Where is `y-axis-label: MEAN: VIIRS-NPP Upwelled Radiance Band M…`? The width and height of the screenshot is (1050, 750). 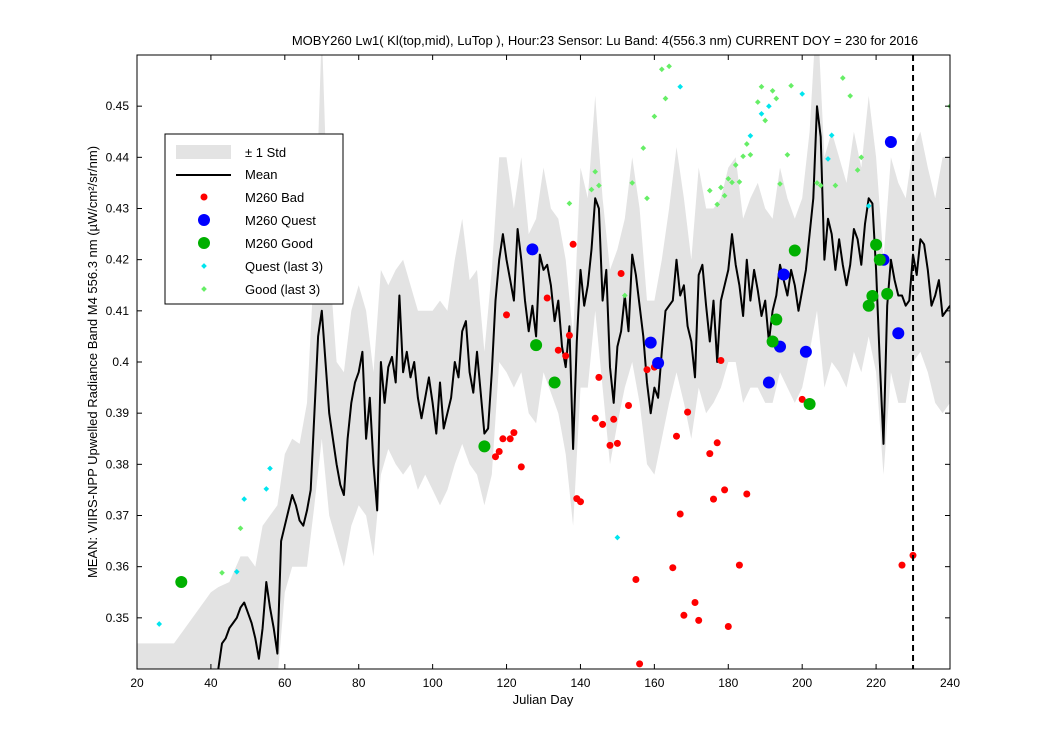 y-axis-label: MEAN: VIIRS-NPP Upwelled Radiance Band M… is located at coordinates (92, 362).